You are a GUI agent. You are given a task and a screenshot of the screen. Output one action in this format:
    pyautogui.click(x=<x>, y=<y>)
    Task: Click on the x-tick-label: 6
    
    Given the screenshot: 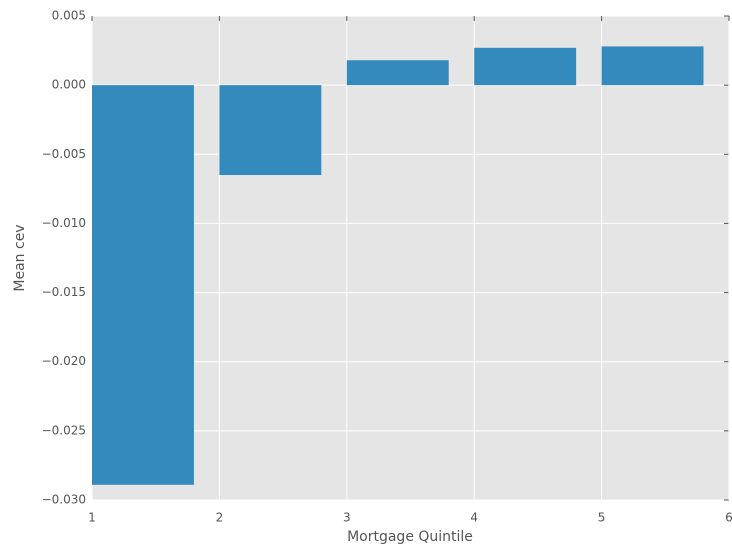 What is the action you would take?
    pyautogui.click(x=728, y=518)
    